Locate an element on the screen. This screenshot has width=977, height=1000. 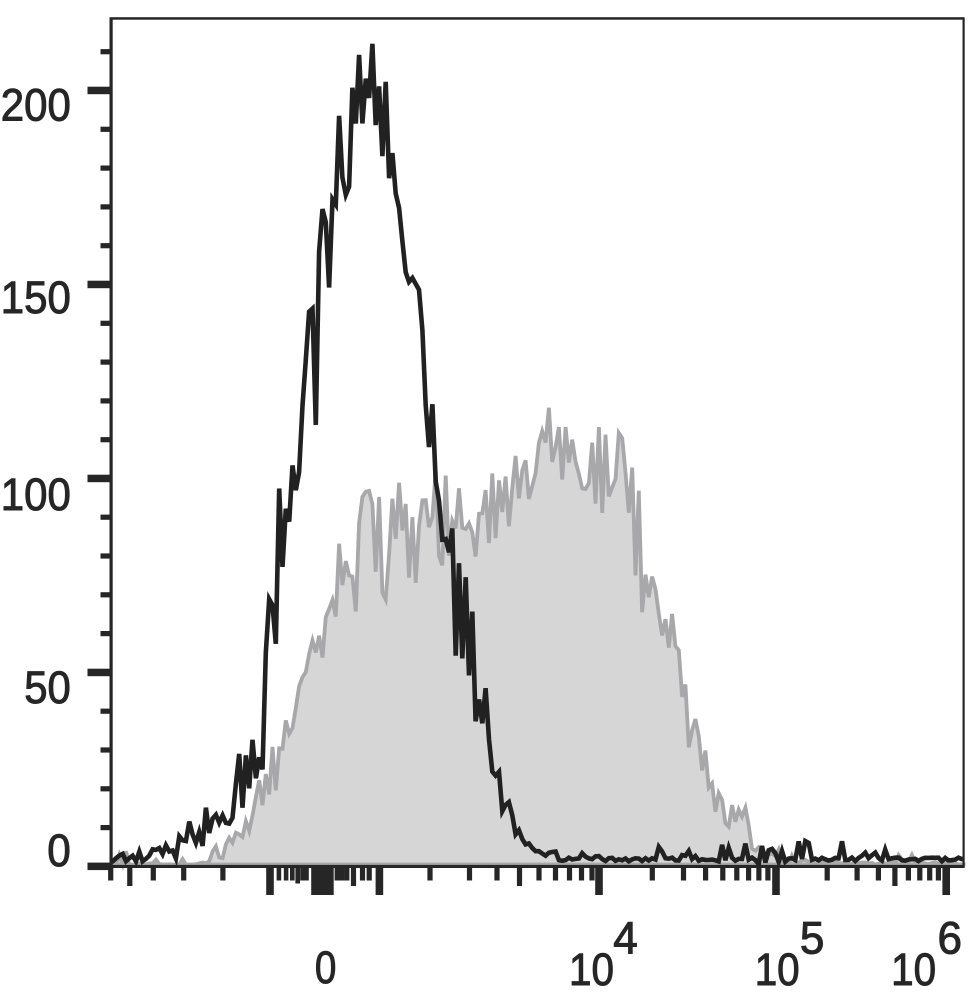
svg-text: 5 is located at coordinates (812, 938).